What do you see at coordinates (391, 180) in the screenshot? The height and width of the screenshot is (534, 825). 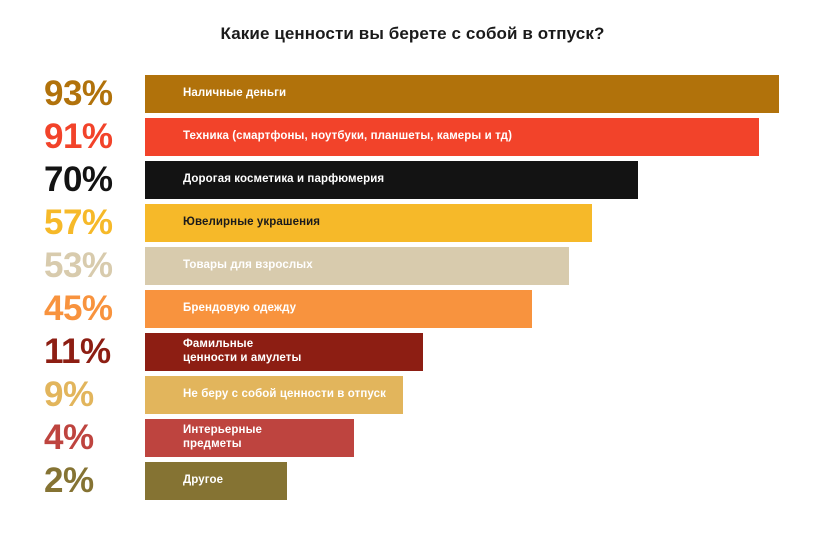 I see `bar: Дорогая косметика и парфюмерия` at bounding box center [391, 180].